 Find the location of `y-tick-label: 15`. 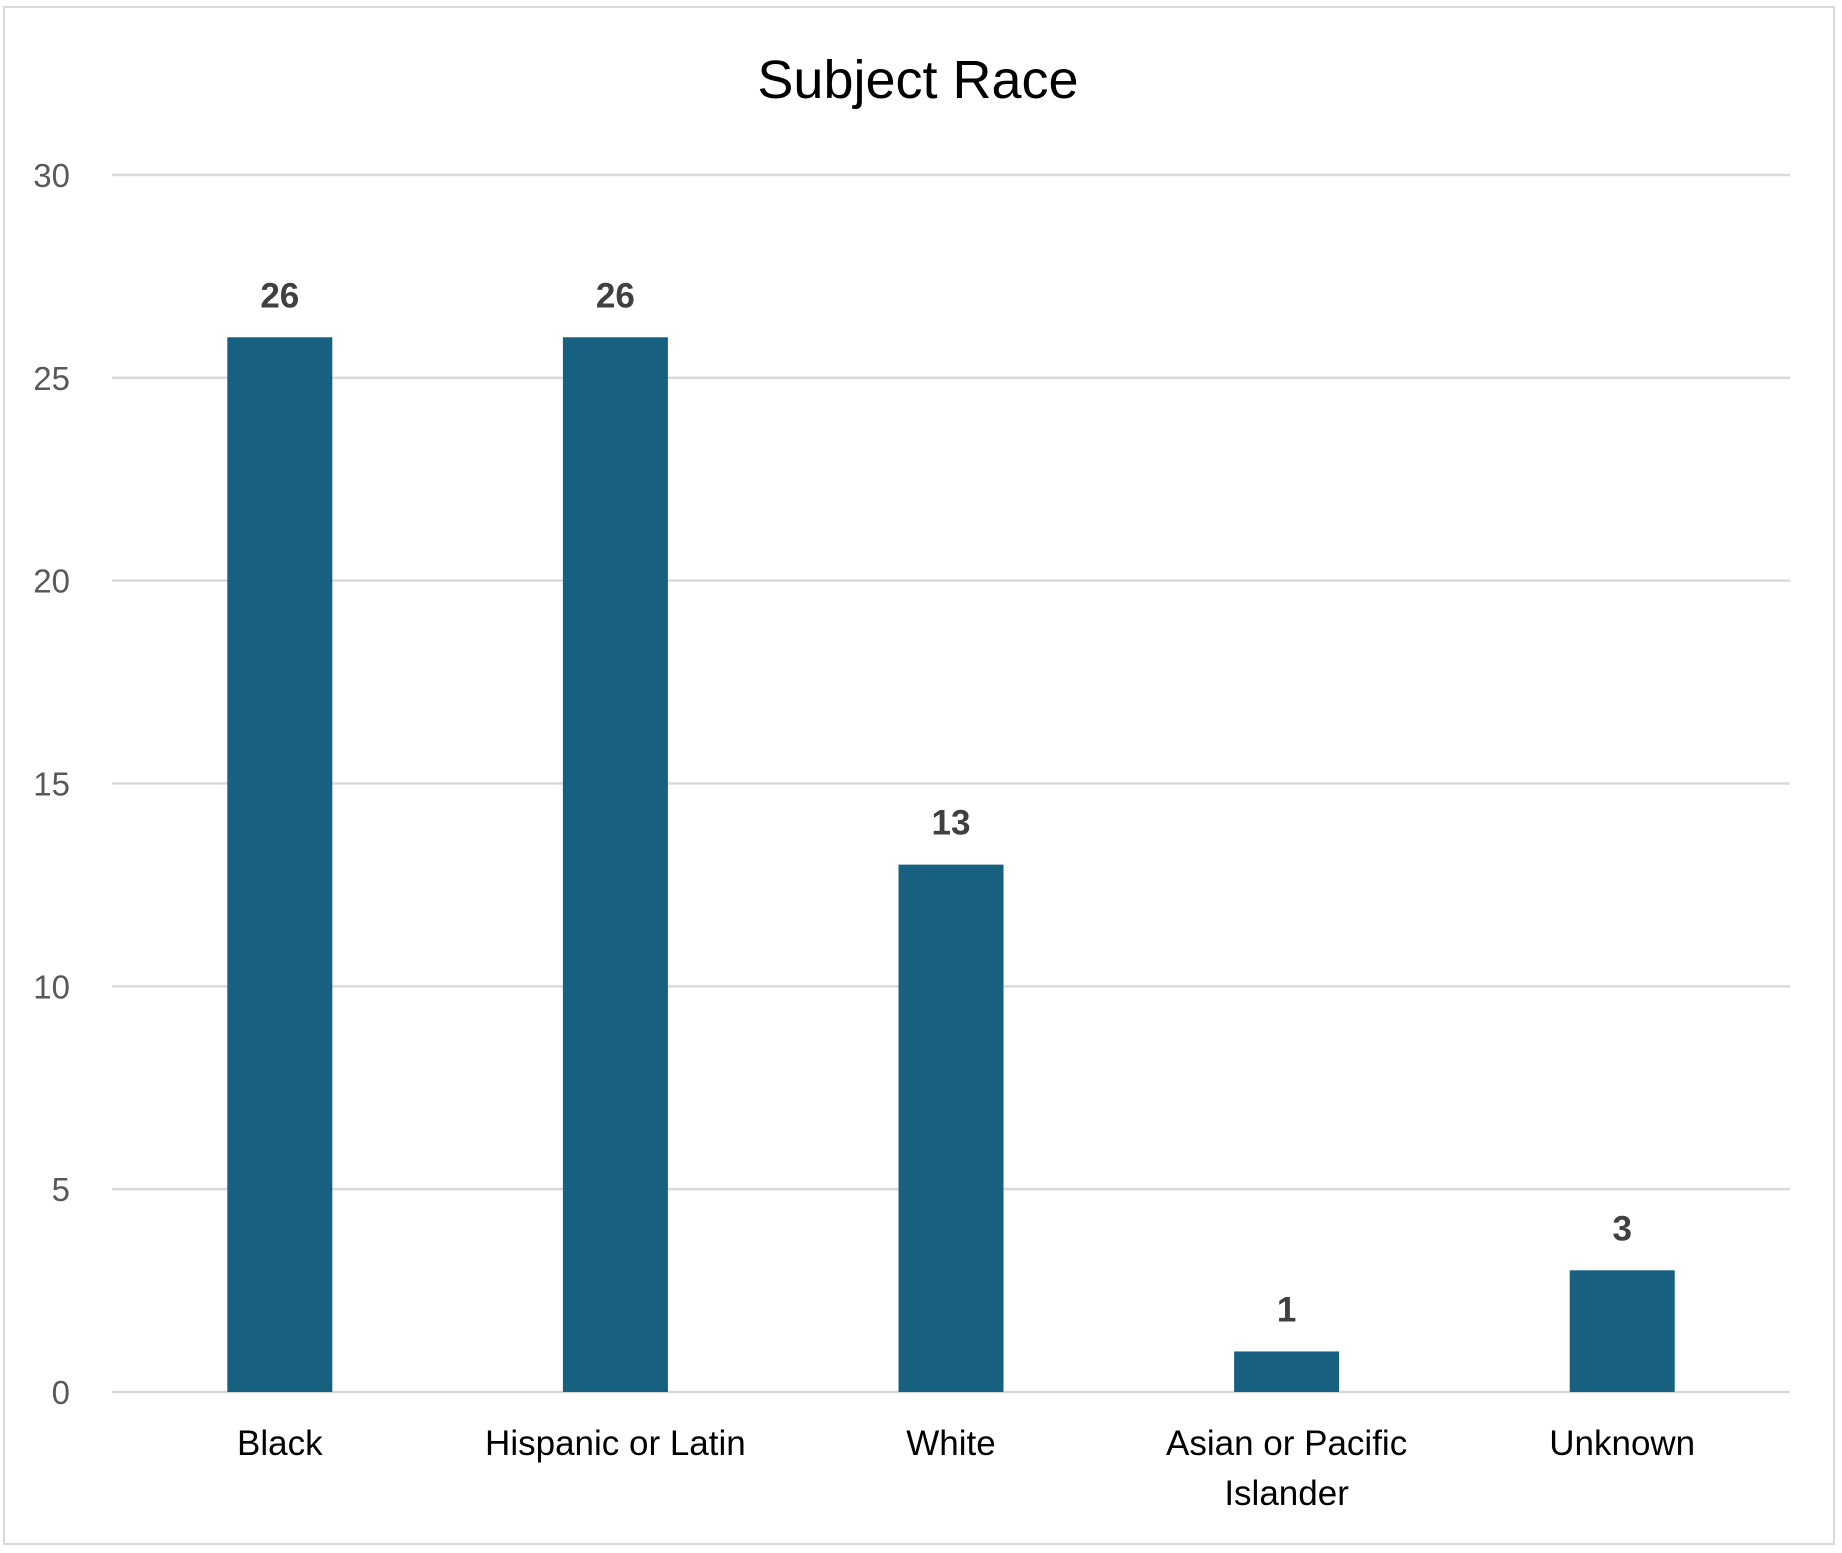

y-tick-label: 15 is located at coordinates (51, 784).